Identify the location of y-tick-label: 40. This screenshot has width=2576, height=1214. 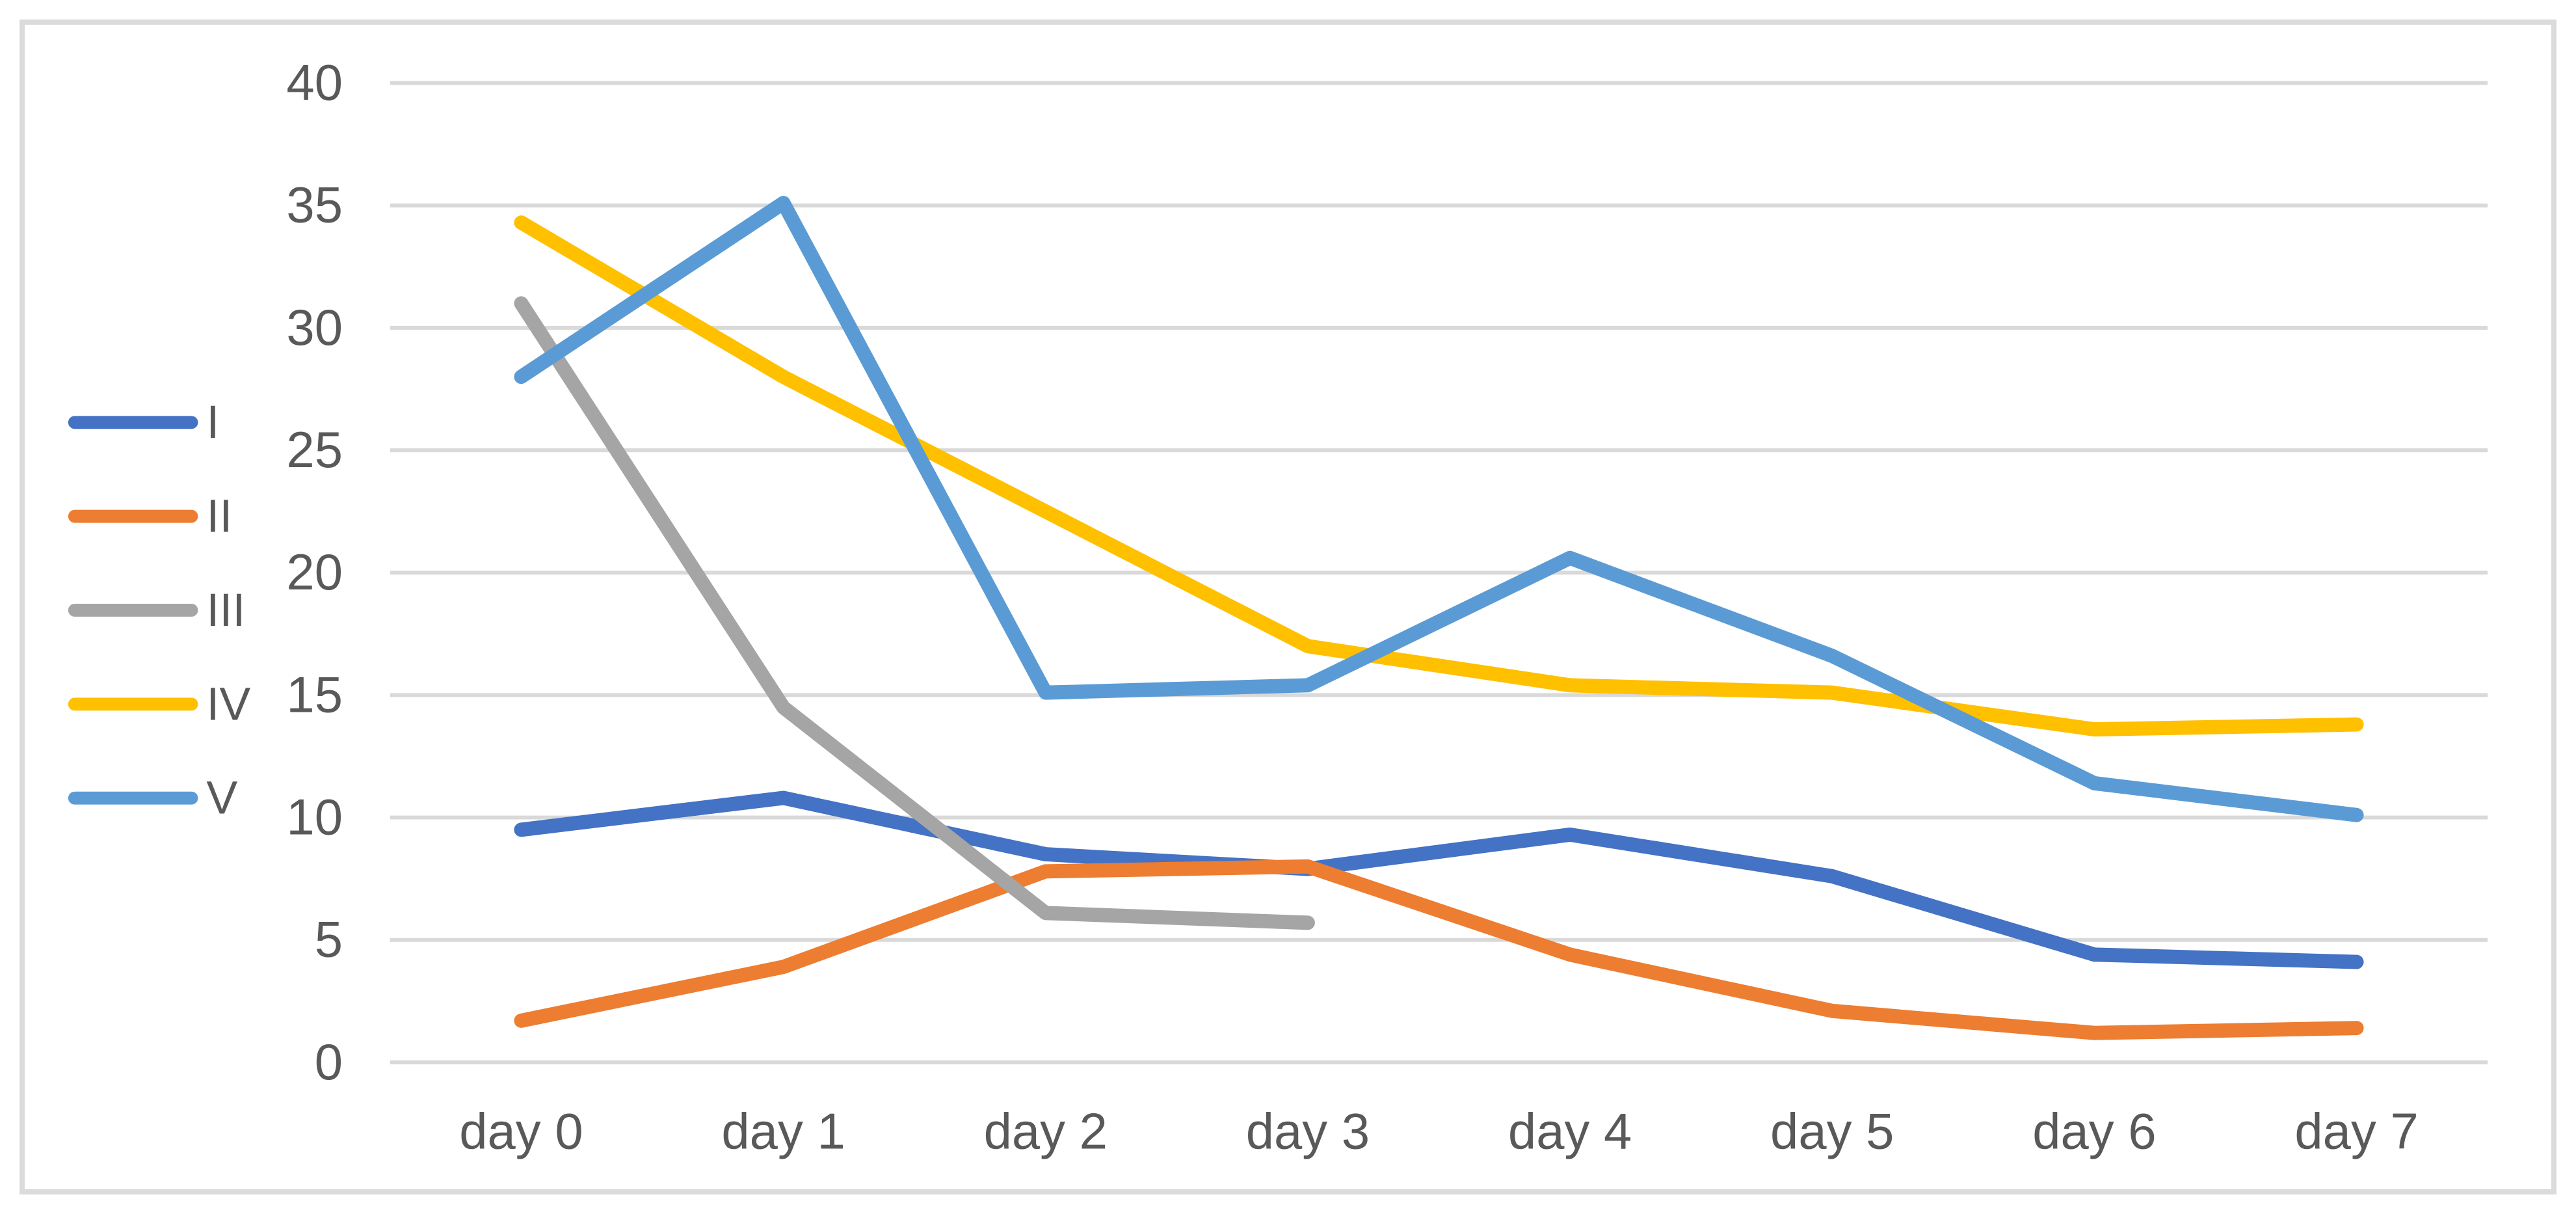
(314, 83).